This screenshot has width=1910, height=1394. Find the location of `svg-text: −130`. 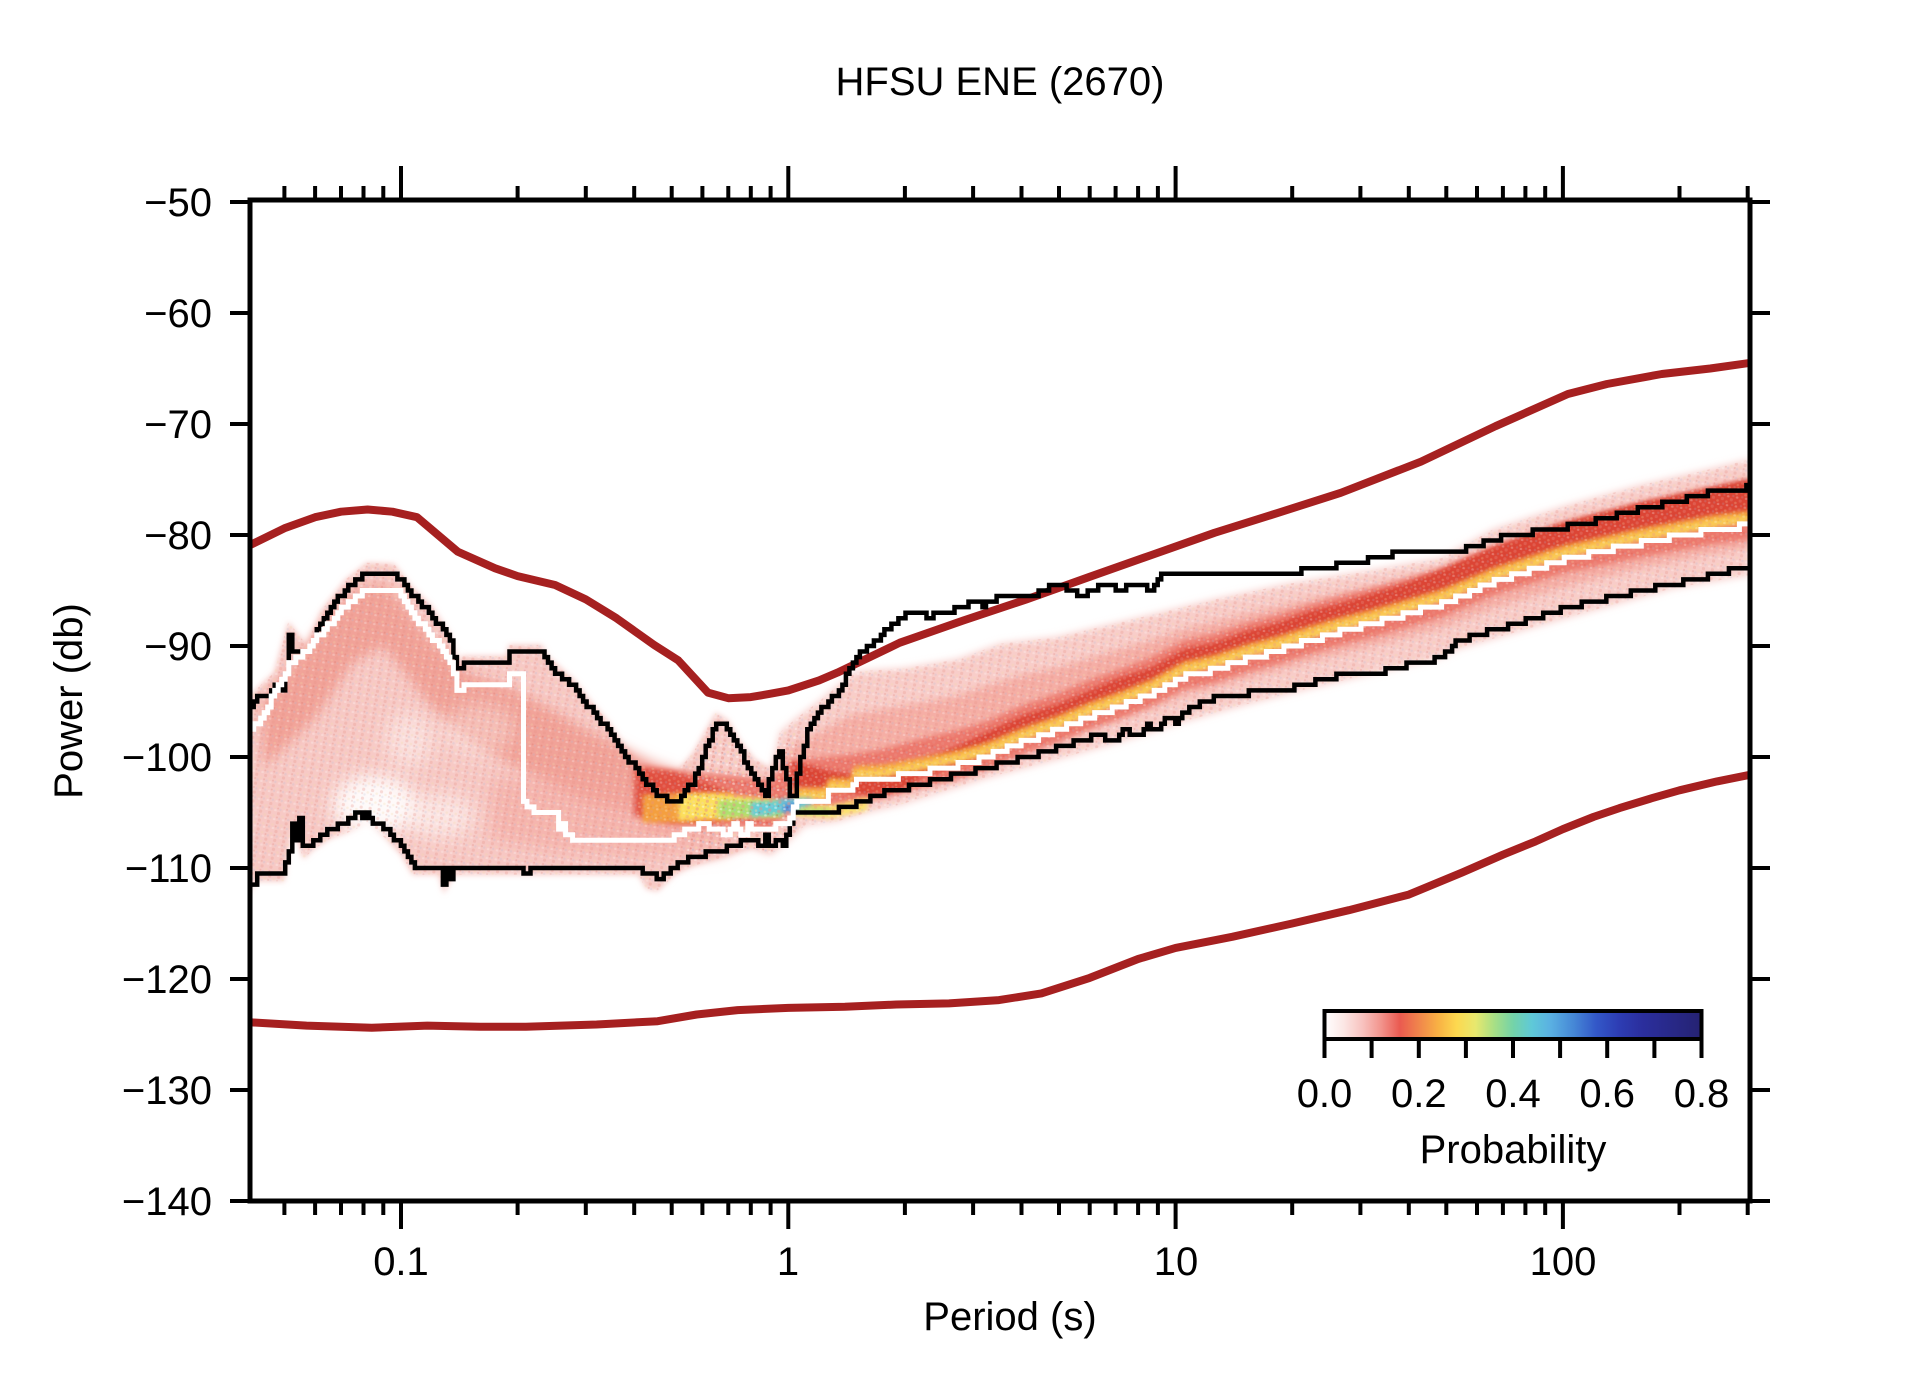

svg-text: −130 is located at coordinates (167, 1091).